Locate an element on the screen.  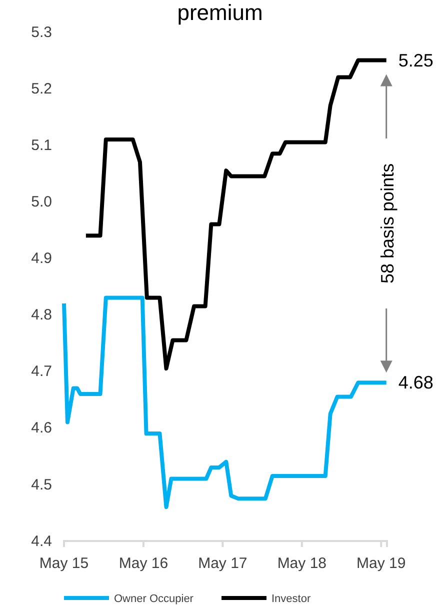
x-tick-label: May 19 is located at coordinates (381, 563).